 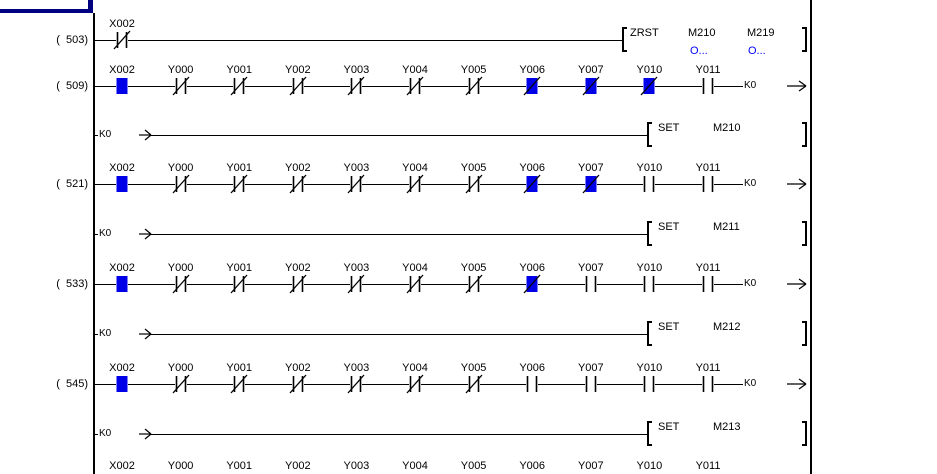 What do you see at coordinates (797, 384) in the screenshot?
I see `wrap-continue-arrow-icon` at bounding box center [797, 384].